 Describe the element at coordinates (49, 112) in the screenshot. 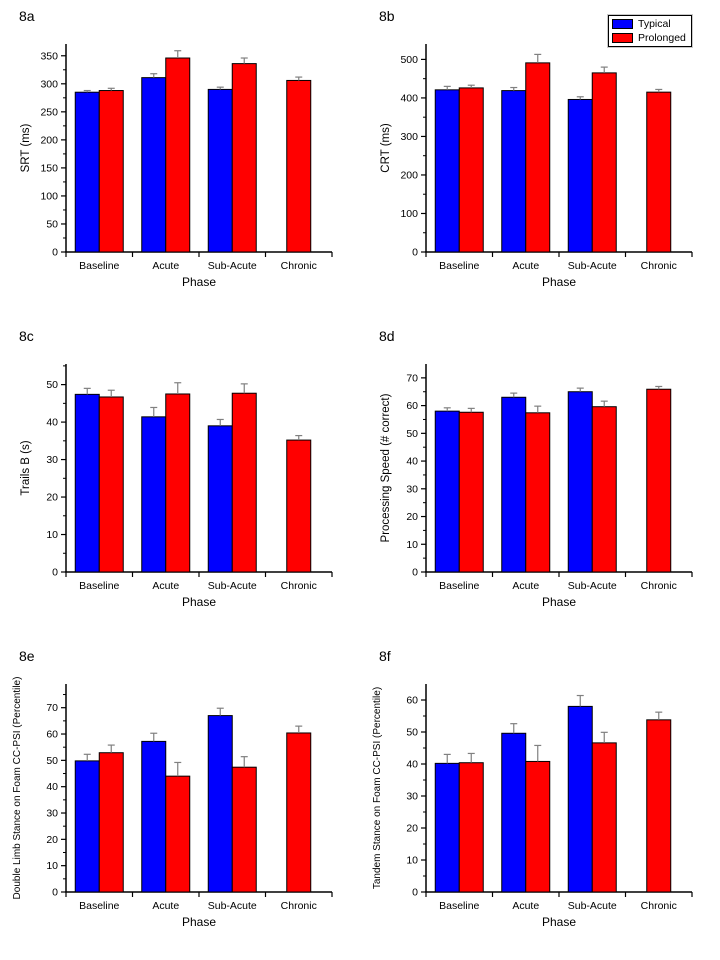

I see `y-tick-label: 250` at that location.